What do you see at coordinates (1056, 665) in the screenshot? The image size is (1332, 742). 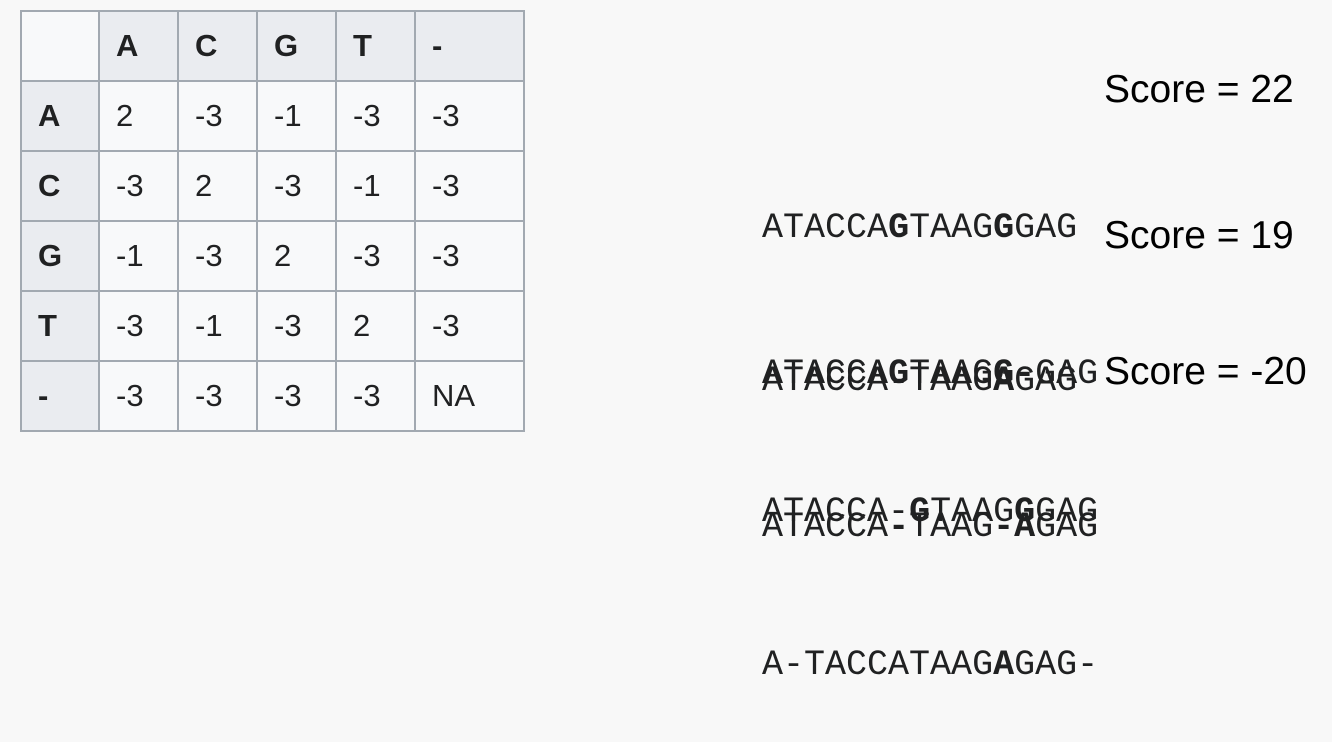 I see `sequence-segment: GAG-` at bounding box center [1056, 665].